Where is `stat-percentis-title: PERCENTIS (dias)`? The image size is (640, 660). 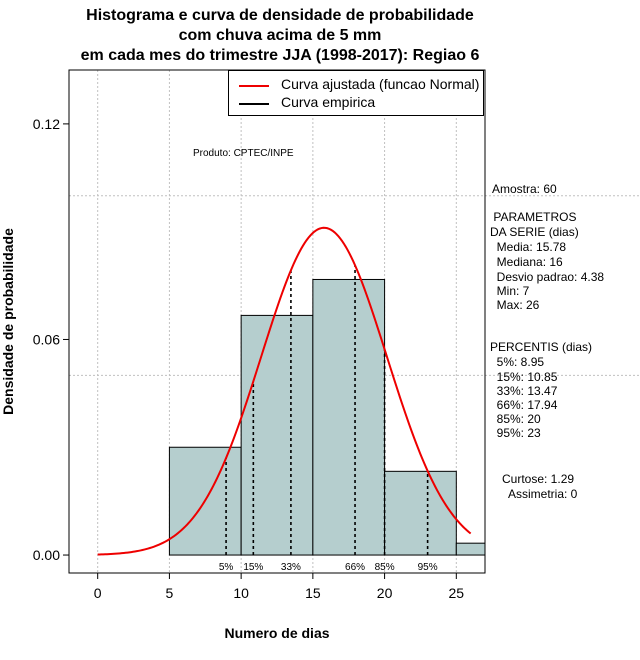
stat-percentis-title: PERCENTIS (dias) is located at coordinates (541, 347).